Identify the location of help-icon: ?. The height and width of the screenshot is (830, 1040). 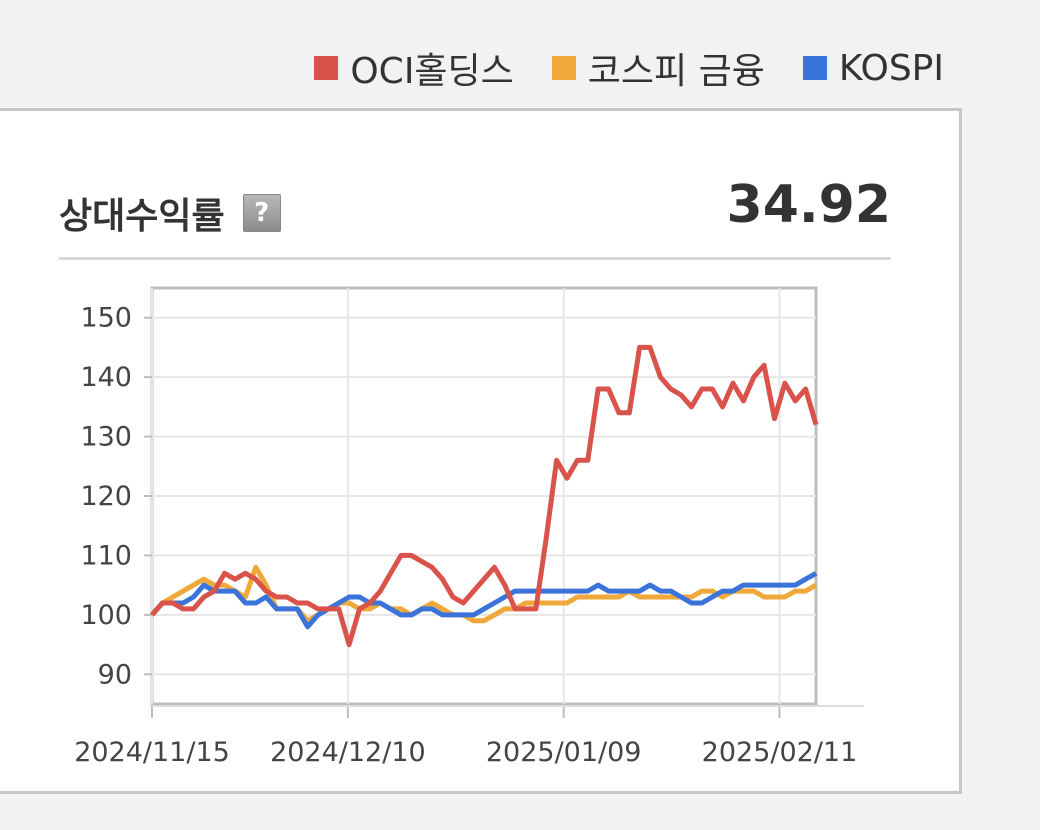
(261, 213).